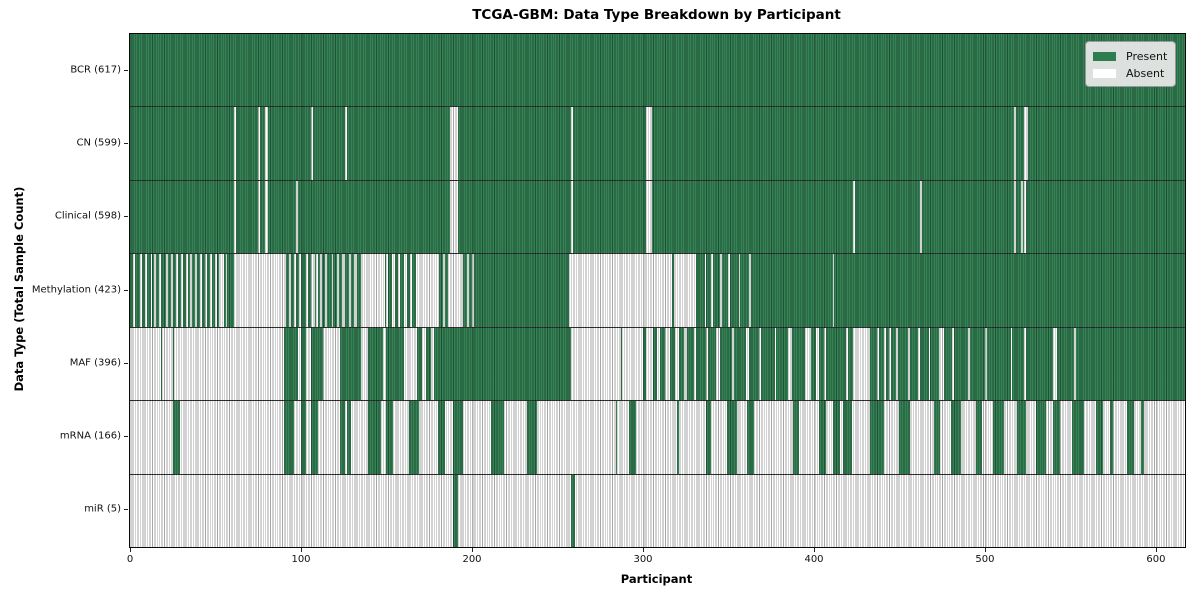  I want to click on ytick-label-maf: MAF (396), so click(95, 363).